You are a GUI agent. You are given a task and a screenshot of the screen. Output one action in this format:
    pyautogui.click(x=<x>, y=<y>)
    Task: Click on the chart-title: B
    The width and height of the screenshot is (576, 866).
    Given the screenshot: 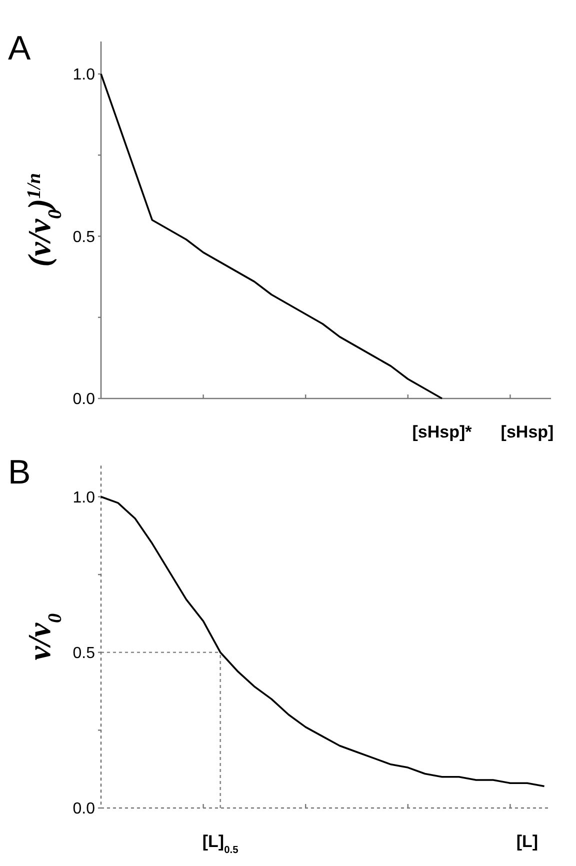 What is the action you would take?
    pyautogui.click(x=19, y=473)
    